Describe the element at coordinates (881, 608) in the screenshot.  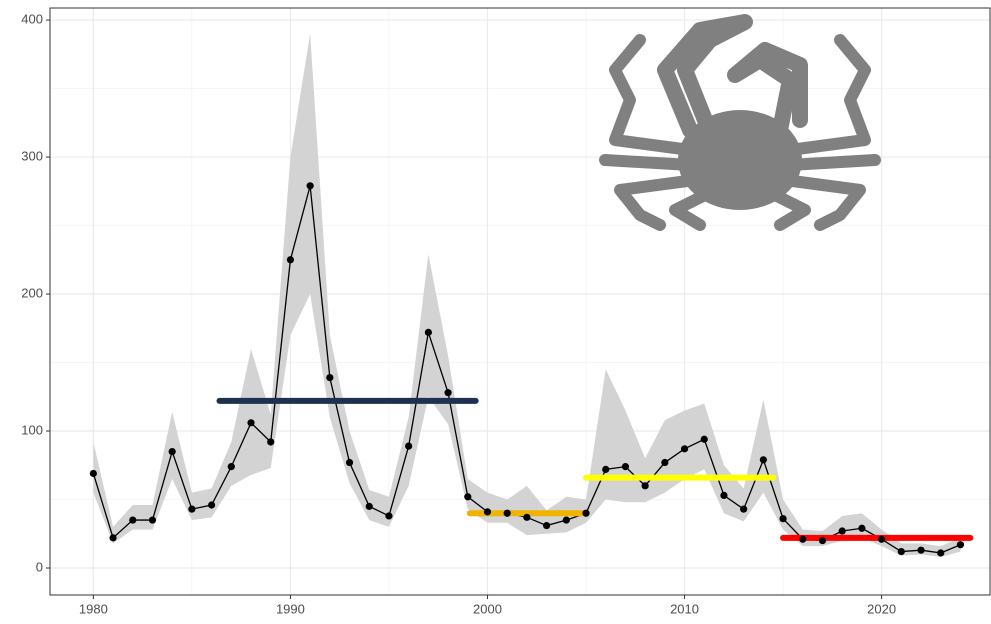
I see `x-tick-label: 2020` at that location.